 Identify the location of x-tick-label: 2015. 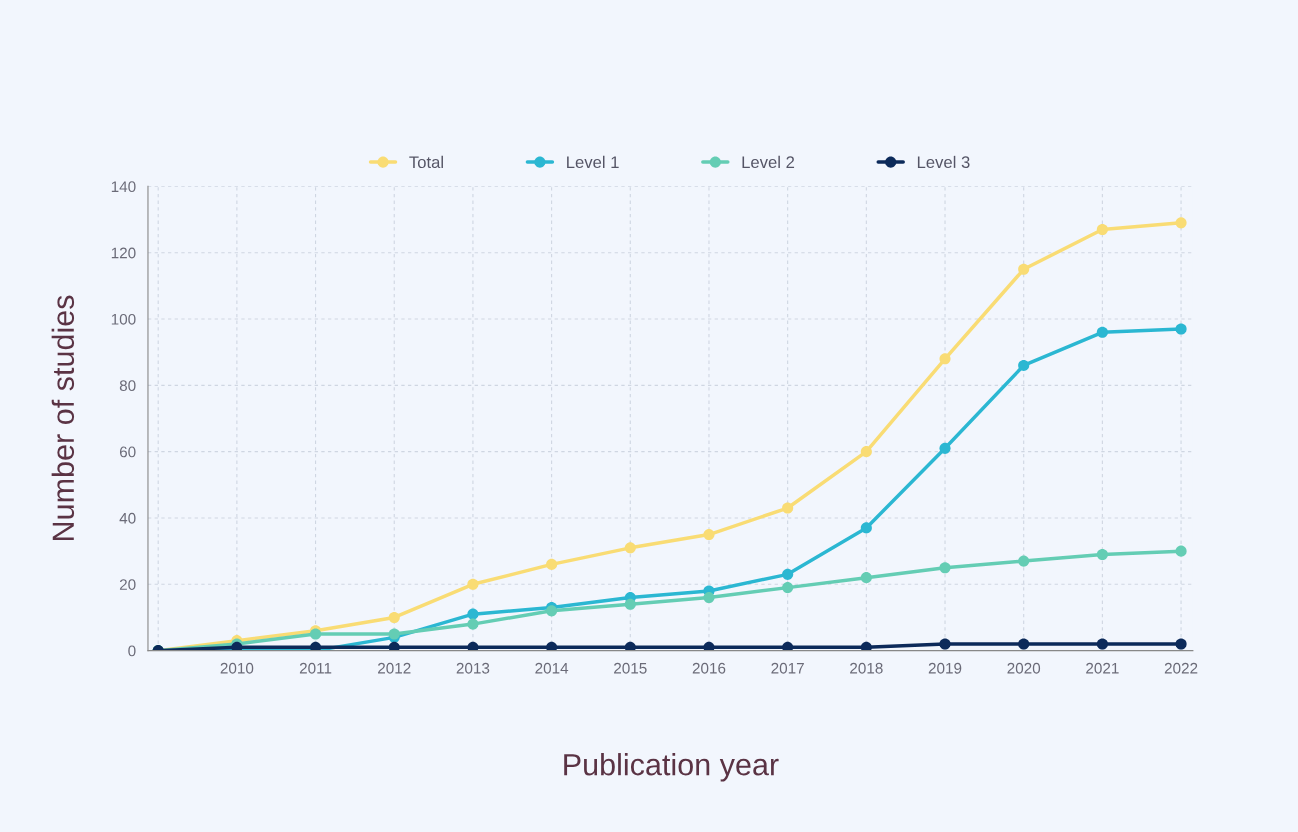
(630, 668).